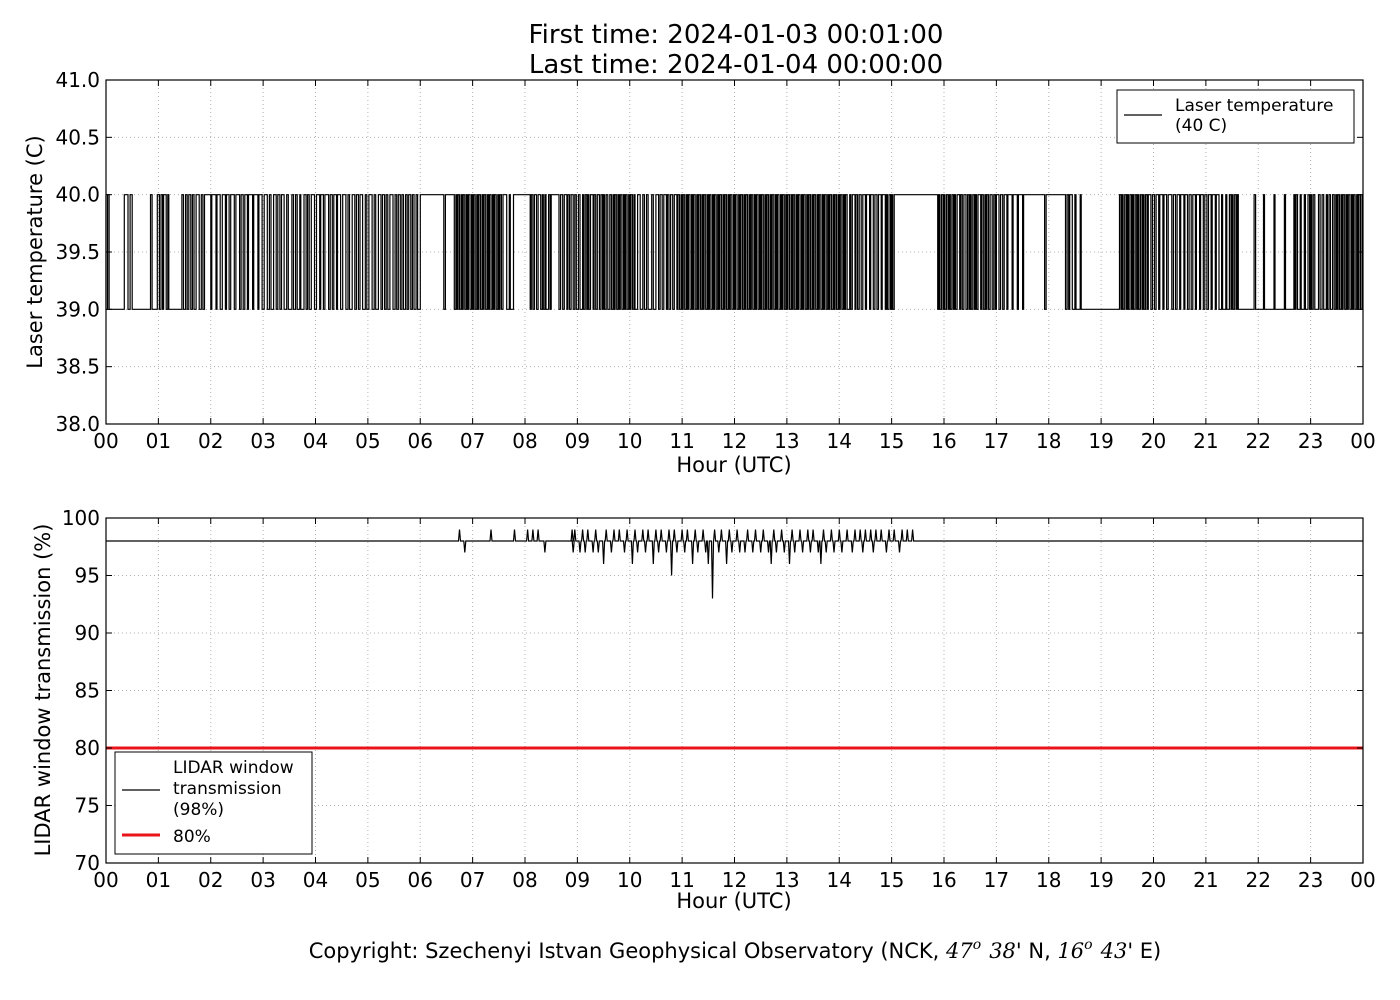 This screenshot has width=1400, height=1000. I want to click on p1-legend-label-line2: (40 C), so click(1201, 126).